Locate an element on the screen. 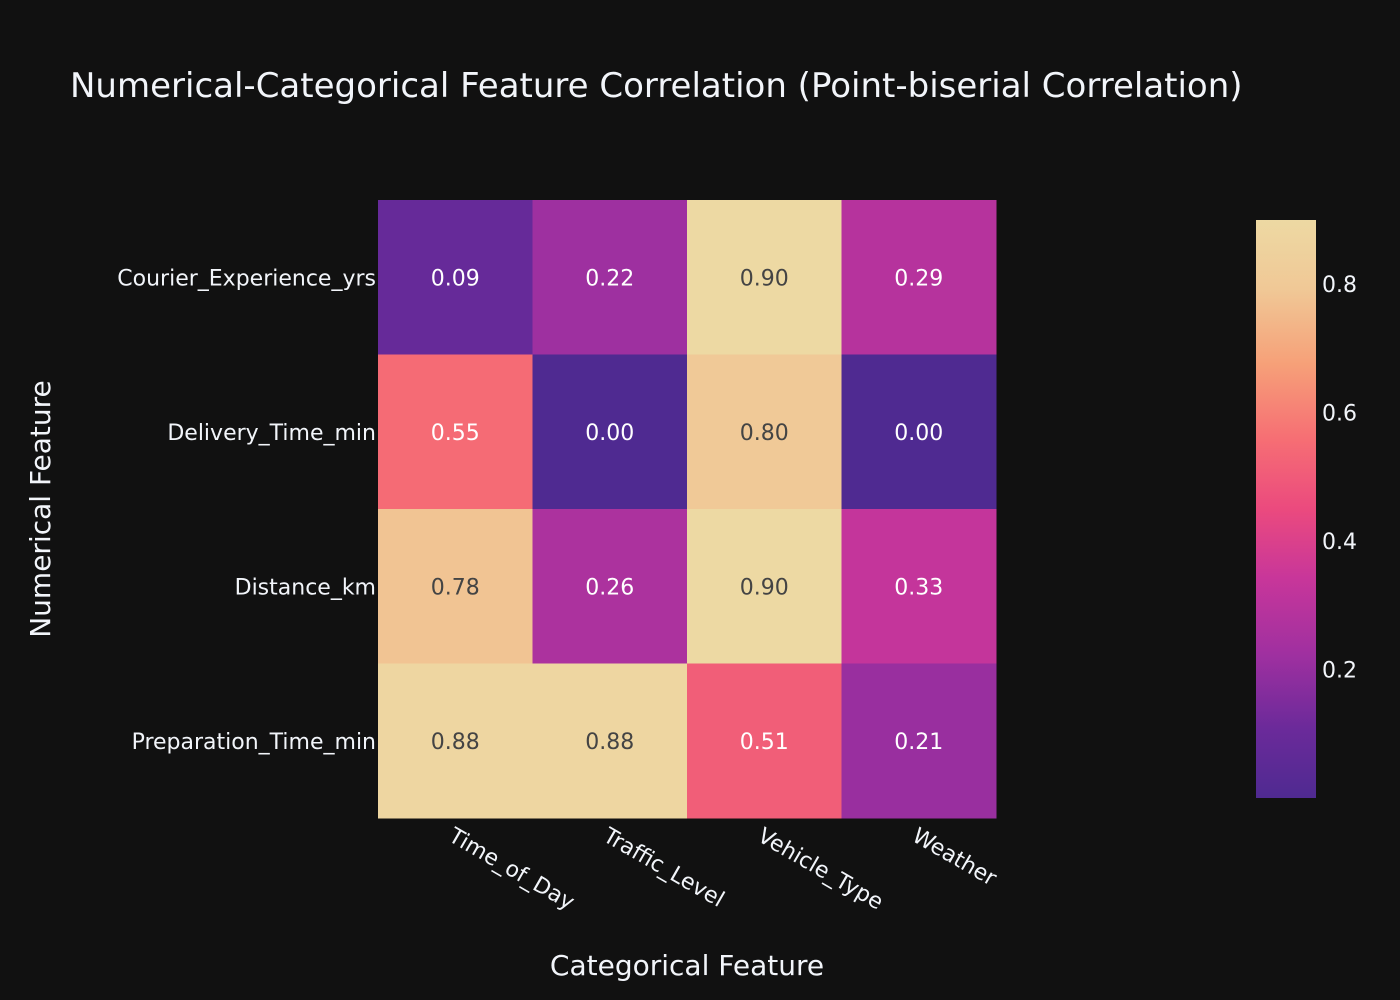 The width and height of the screenshot is (1400, 1000). cell-value-label: 0.55 is located at coordinates (455, 433).